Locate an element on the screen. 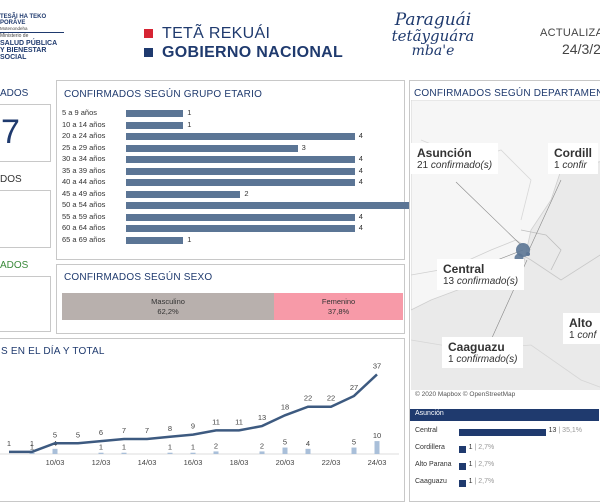 This screenshot has width=600, height=504. department-value-label: 1 | 2,7% is located at coordinates (481, 464).